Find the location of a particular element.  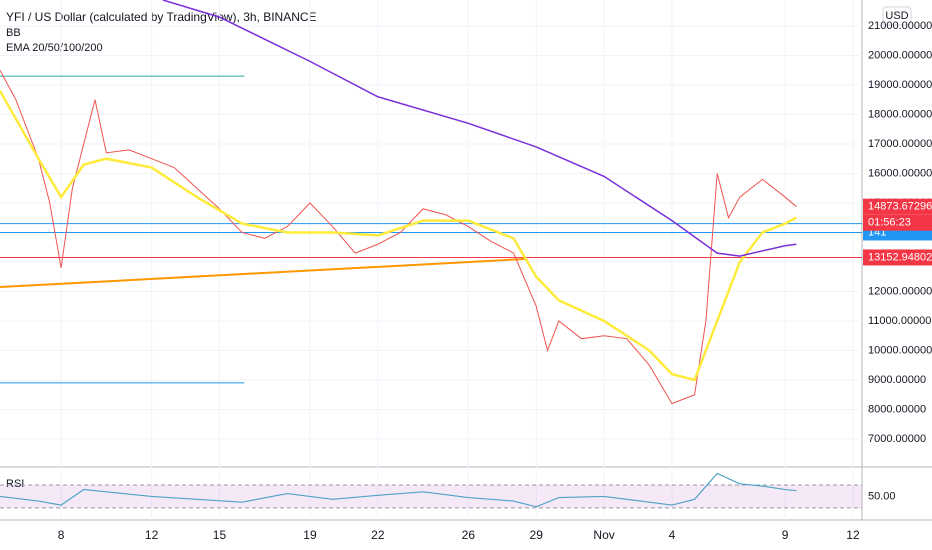

rsi-line is located at coordinates (398, 490).